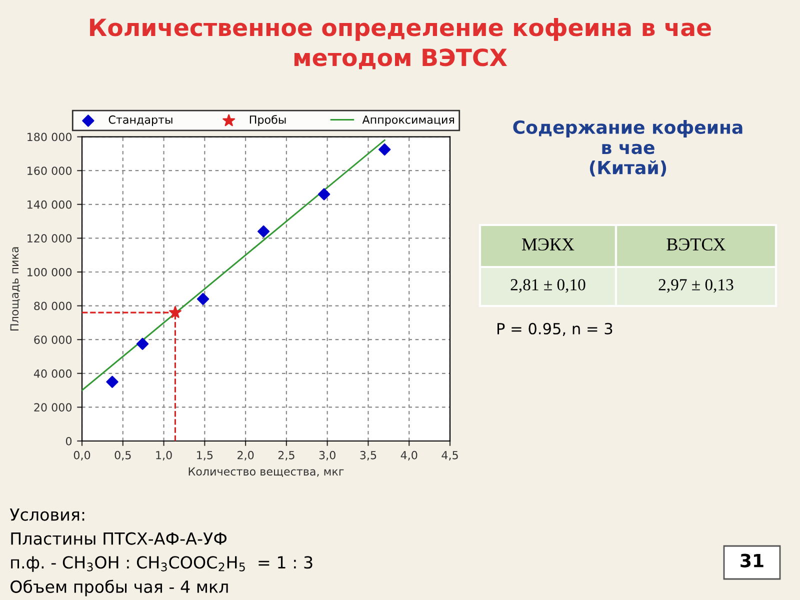  What do you see at coordinates (50, 272) in the screenshot?
I see `y-tick-label: 100 000` at bounding box center [50, 272].